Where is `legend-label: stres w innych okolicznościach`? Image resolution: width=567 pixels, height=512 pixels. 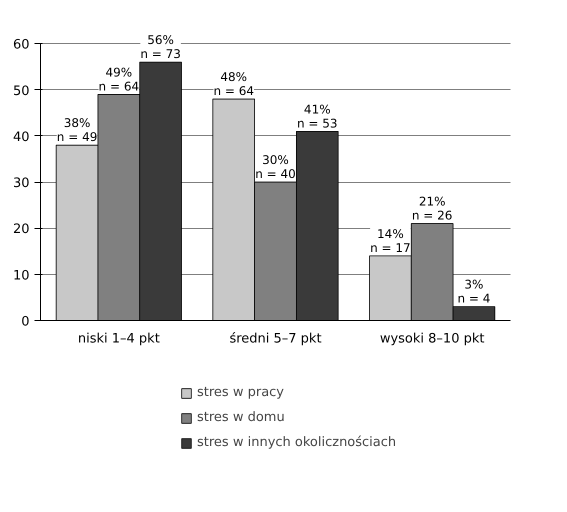
legend-label: stres w innych okolicznościach is located at coordinates (296, 442).